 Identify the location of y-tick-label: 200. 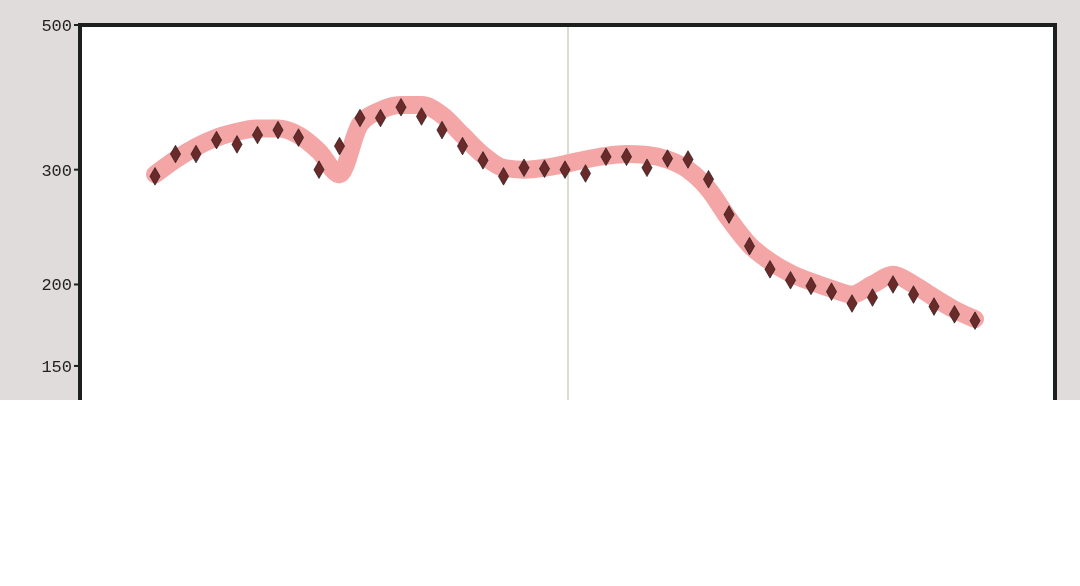
(56, 286).